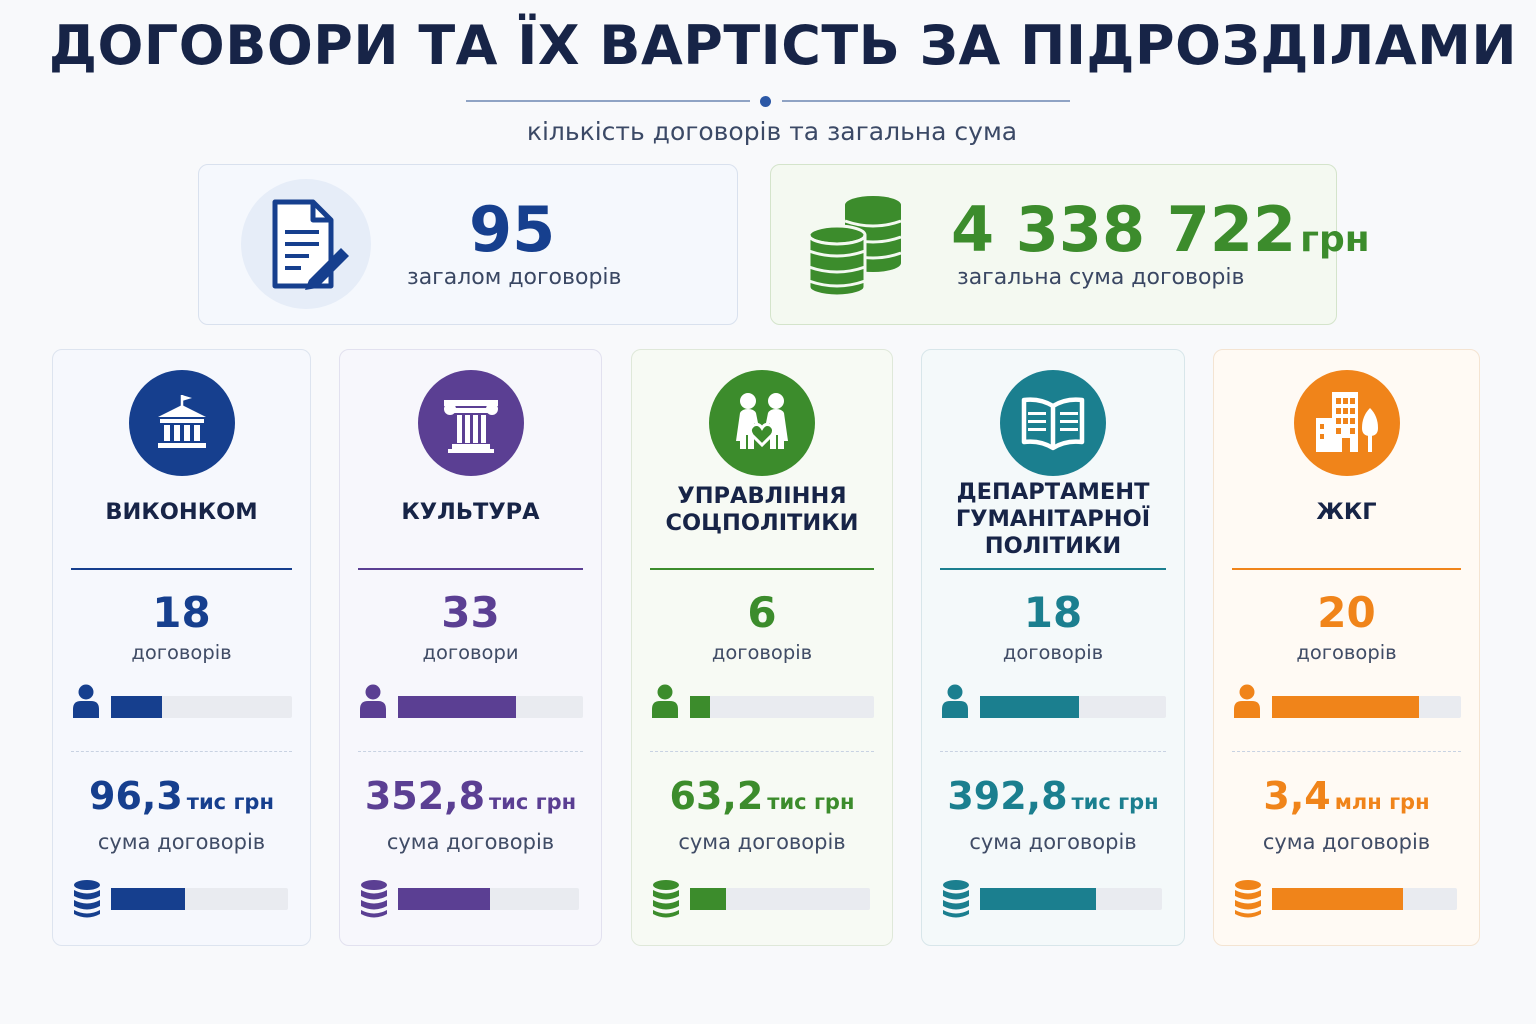 The width and height of the screenshot is (1536, 1024). I want to click on total-amount-label: загальна сума договорів, so click(1101, 277).